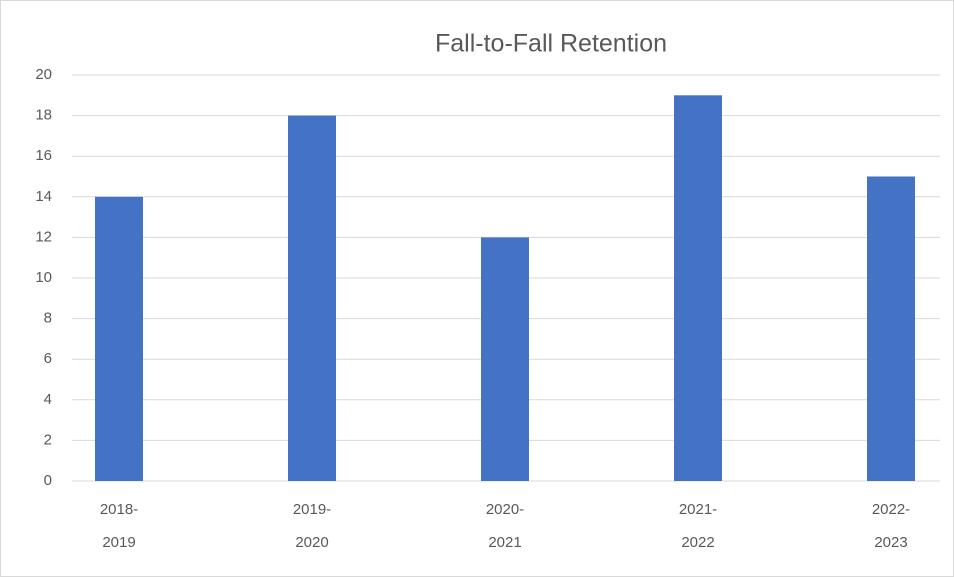  What do you see at coordinates (48, 318) in the screenshot?
I see `y-tick-label: 8` at bounding box center [48, 318].